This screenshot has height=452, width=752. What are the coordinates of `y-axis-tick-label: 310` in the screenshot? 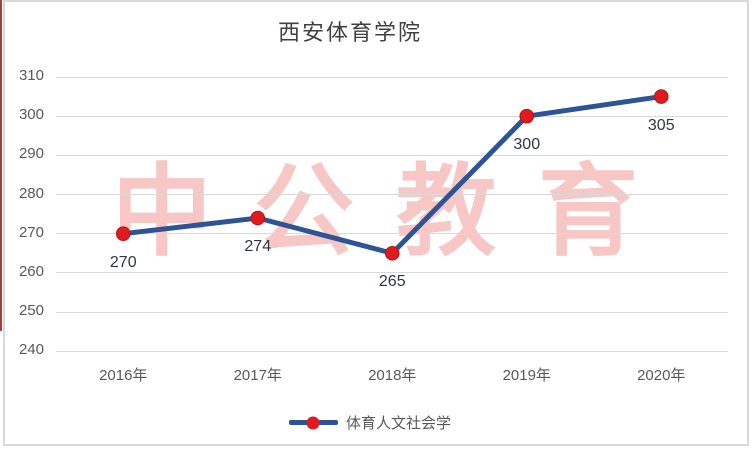 It's located at (31, 75).